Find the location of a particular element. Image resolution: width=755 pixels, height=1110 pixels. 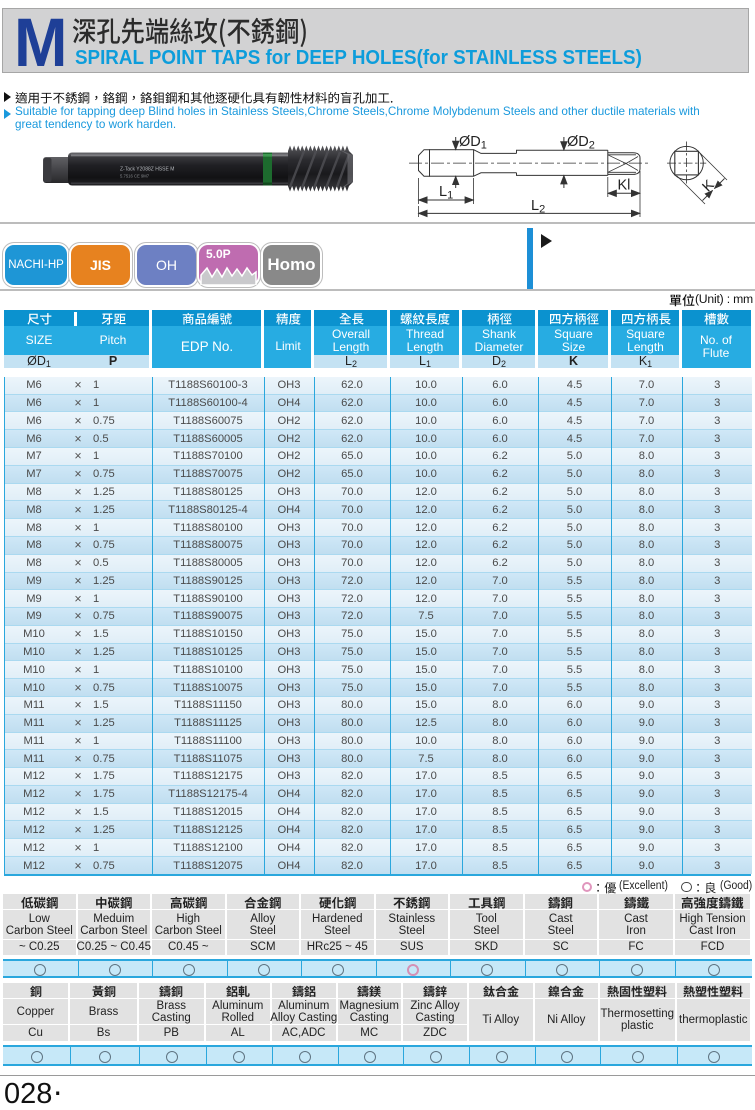

svg-text: ØD1 is located at coordinates (473, 143).